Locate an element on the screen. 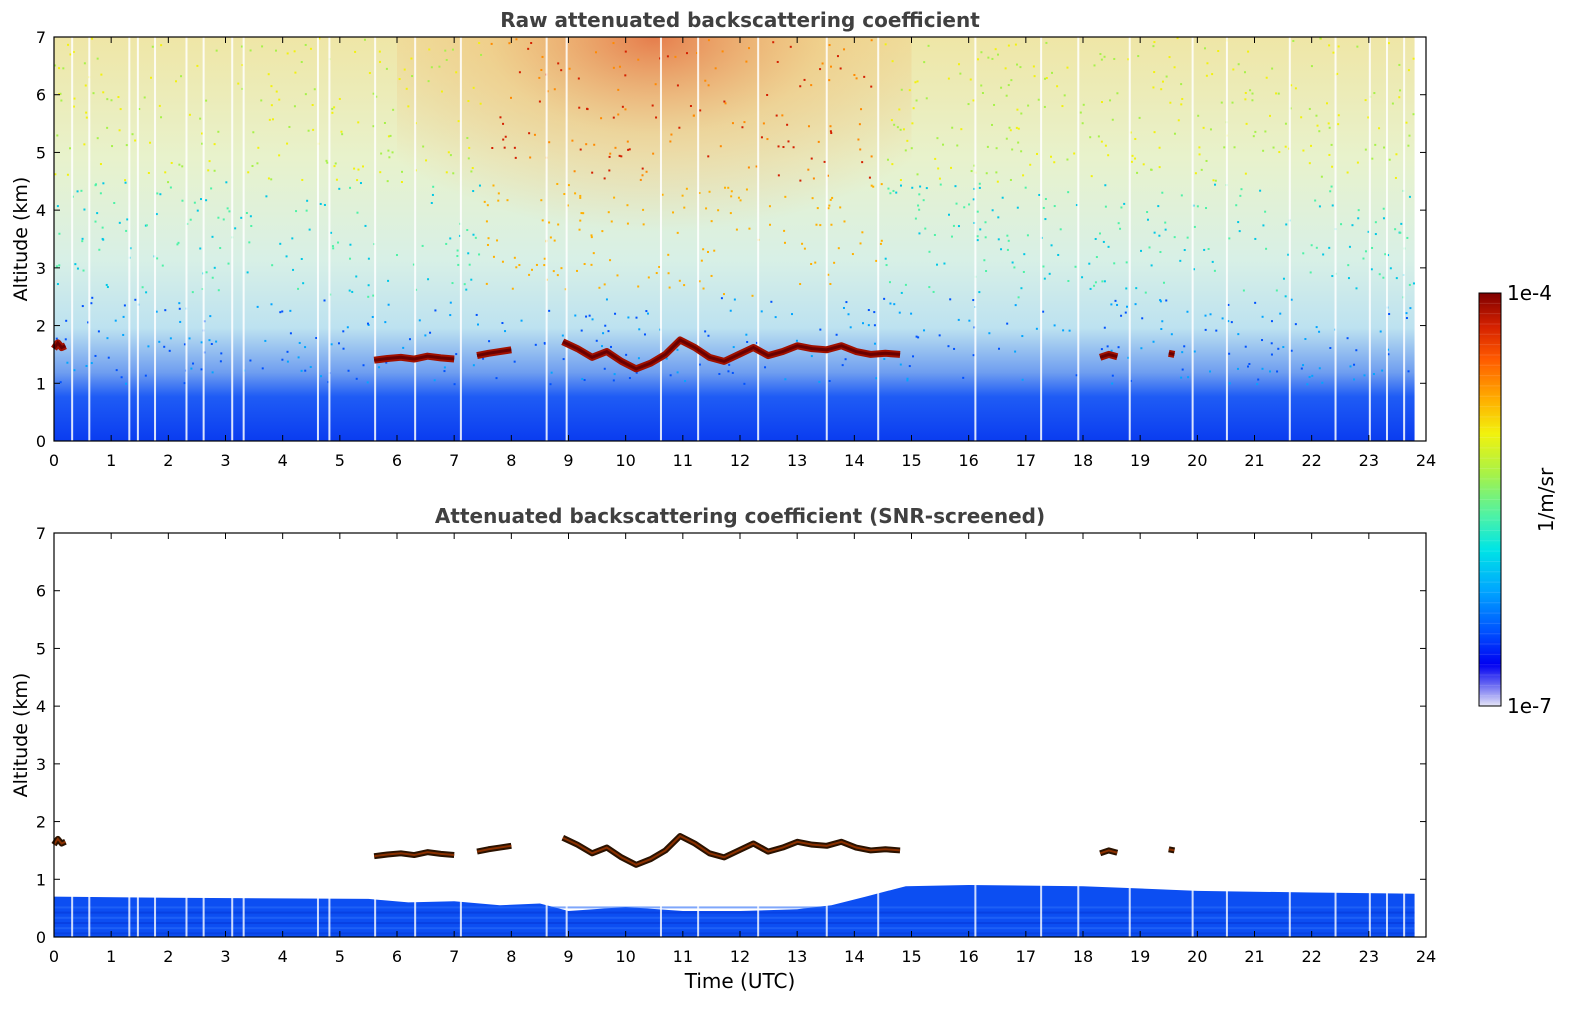 This screenshot has width=1595, height=1020. panel2-ylabel: Altitude (km) is located at coordinates (21, 735).